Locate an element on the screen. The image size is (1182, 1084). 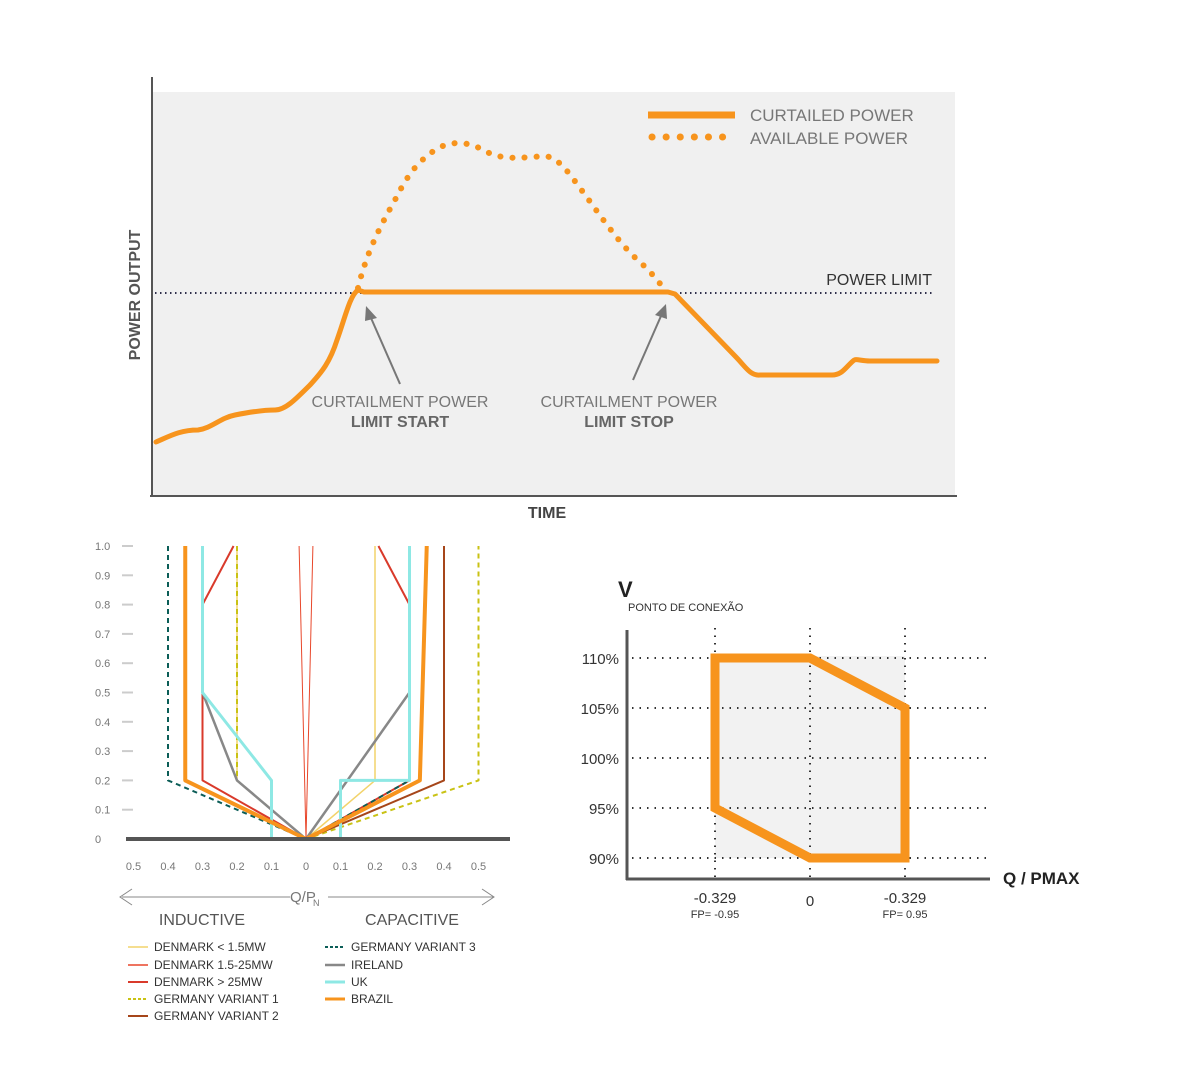
start-annotation-line2: LIMIT START is located at coordinates (400, 422).